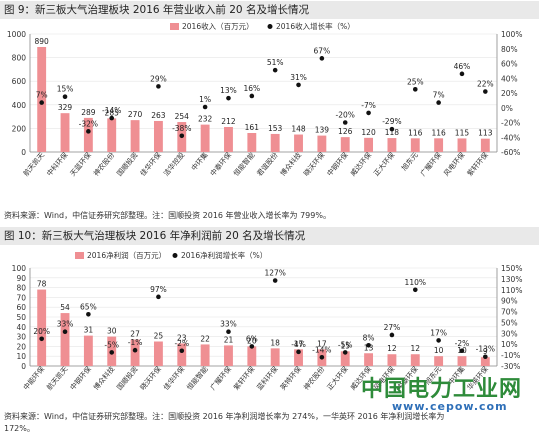  Describe the element at coordinates (252, 338) in the screenshot. I see `growth-label: 6%` at that location.